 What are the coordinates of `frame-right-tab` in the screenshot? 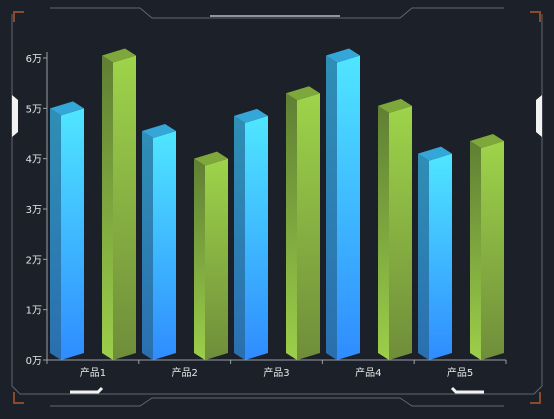 It's located at (539, 116).